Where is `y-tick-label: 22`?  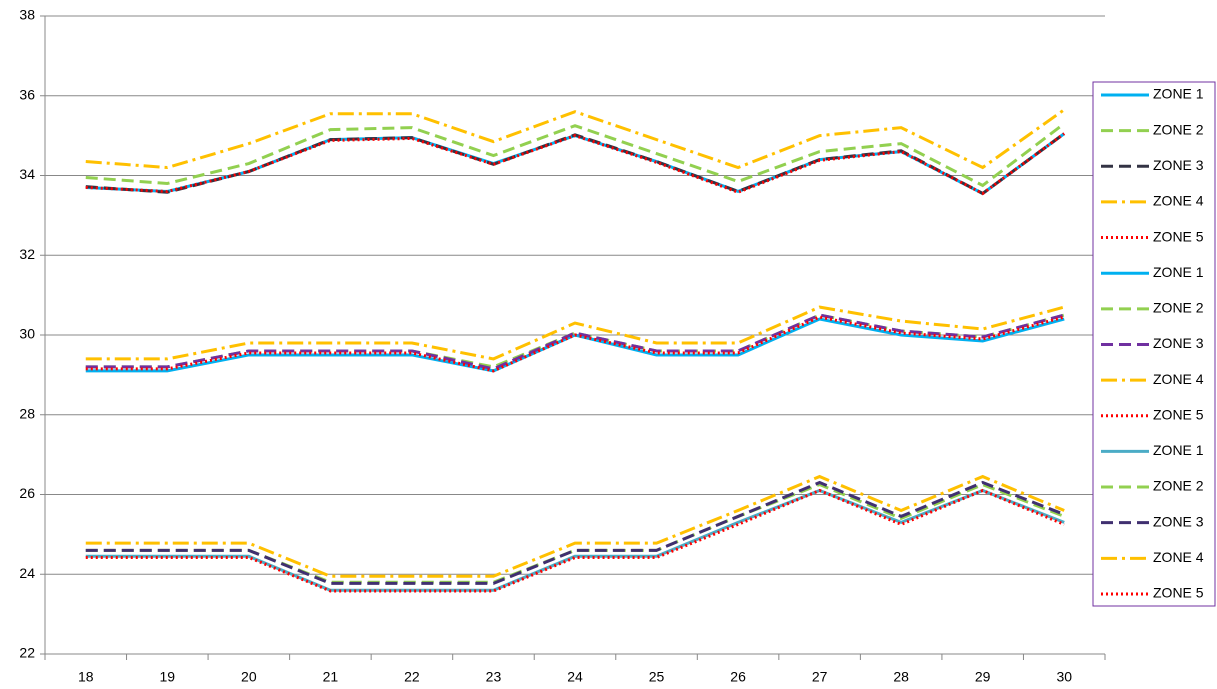 y-tick-label: 22 is located at coordinates (27, 653).